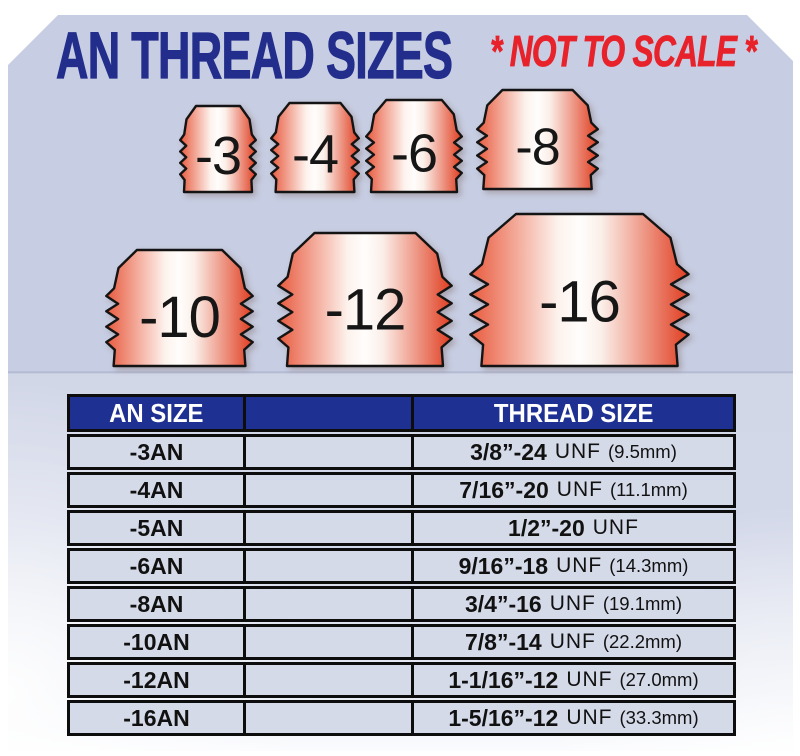  What do you see at coordinates (642, 451) in the screenshot?
I see `thread-metric: (9.5mm)` at bounding box center [642, 451].